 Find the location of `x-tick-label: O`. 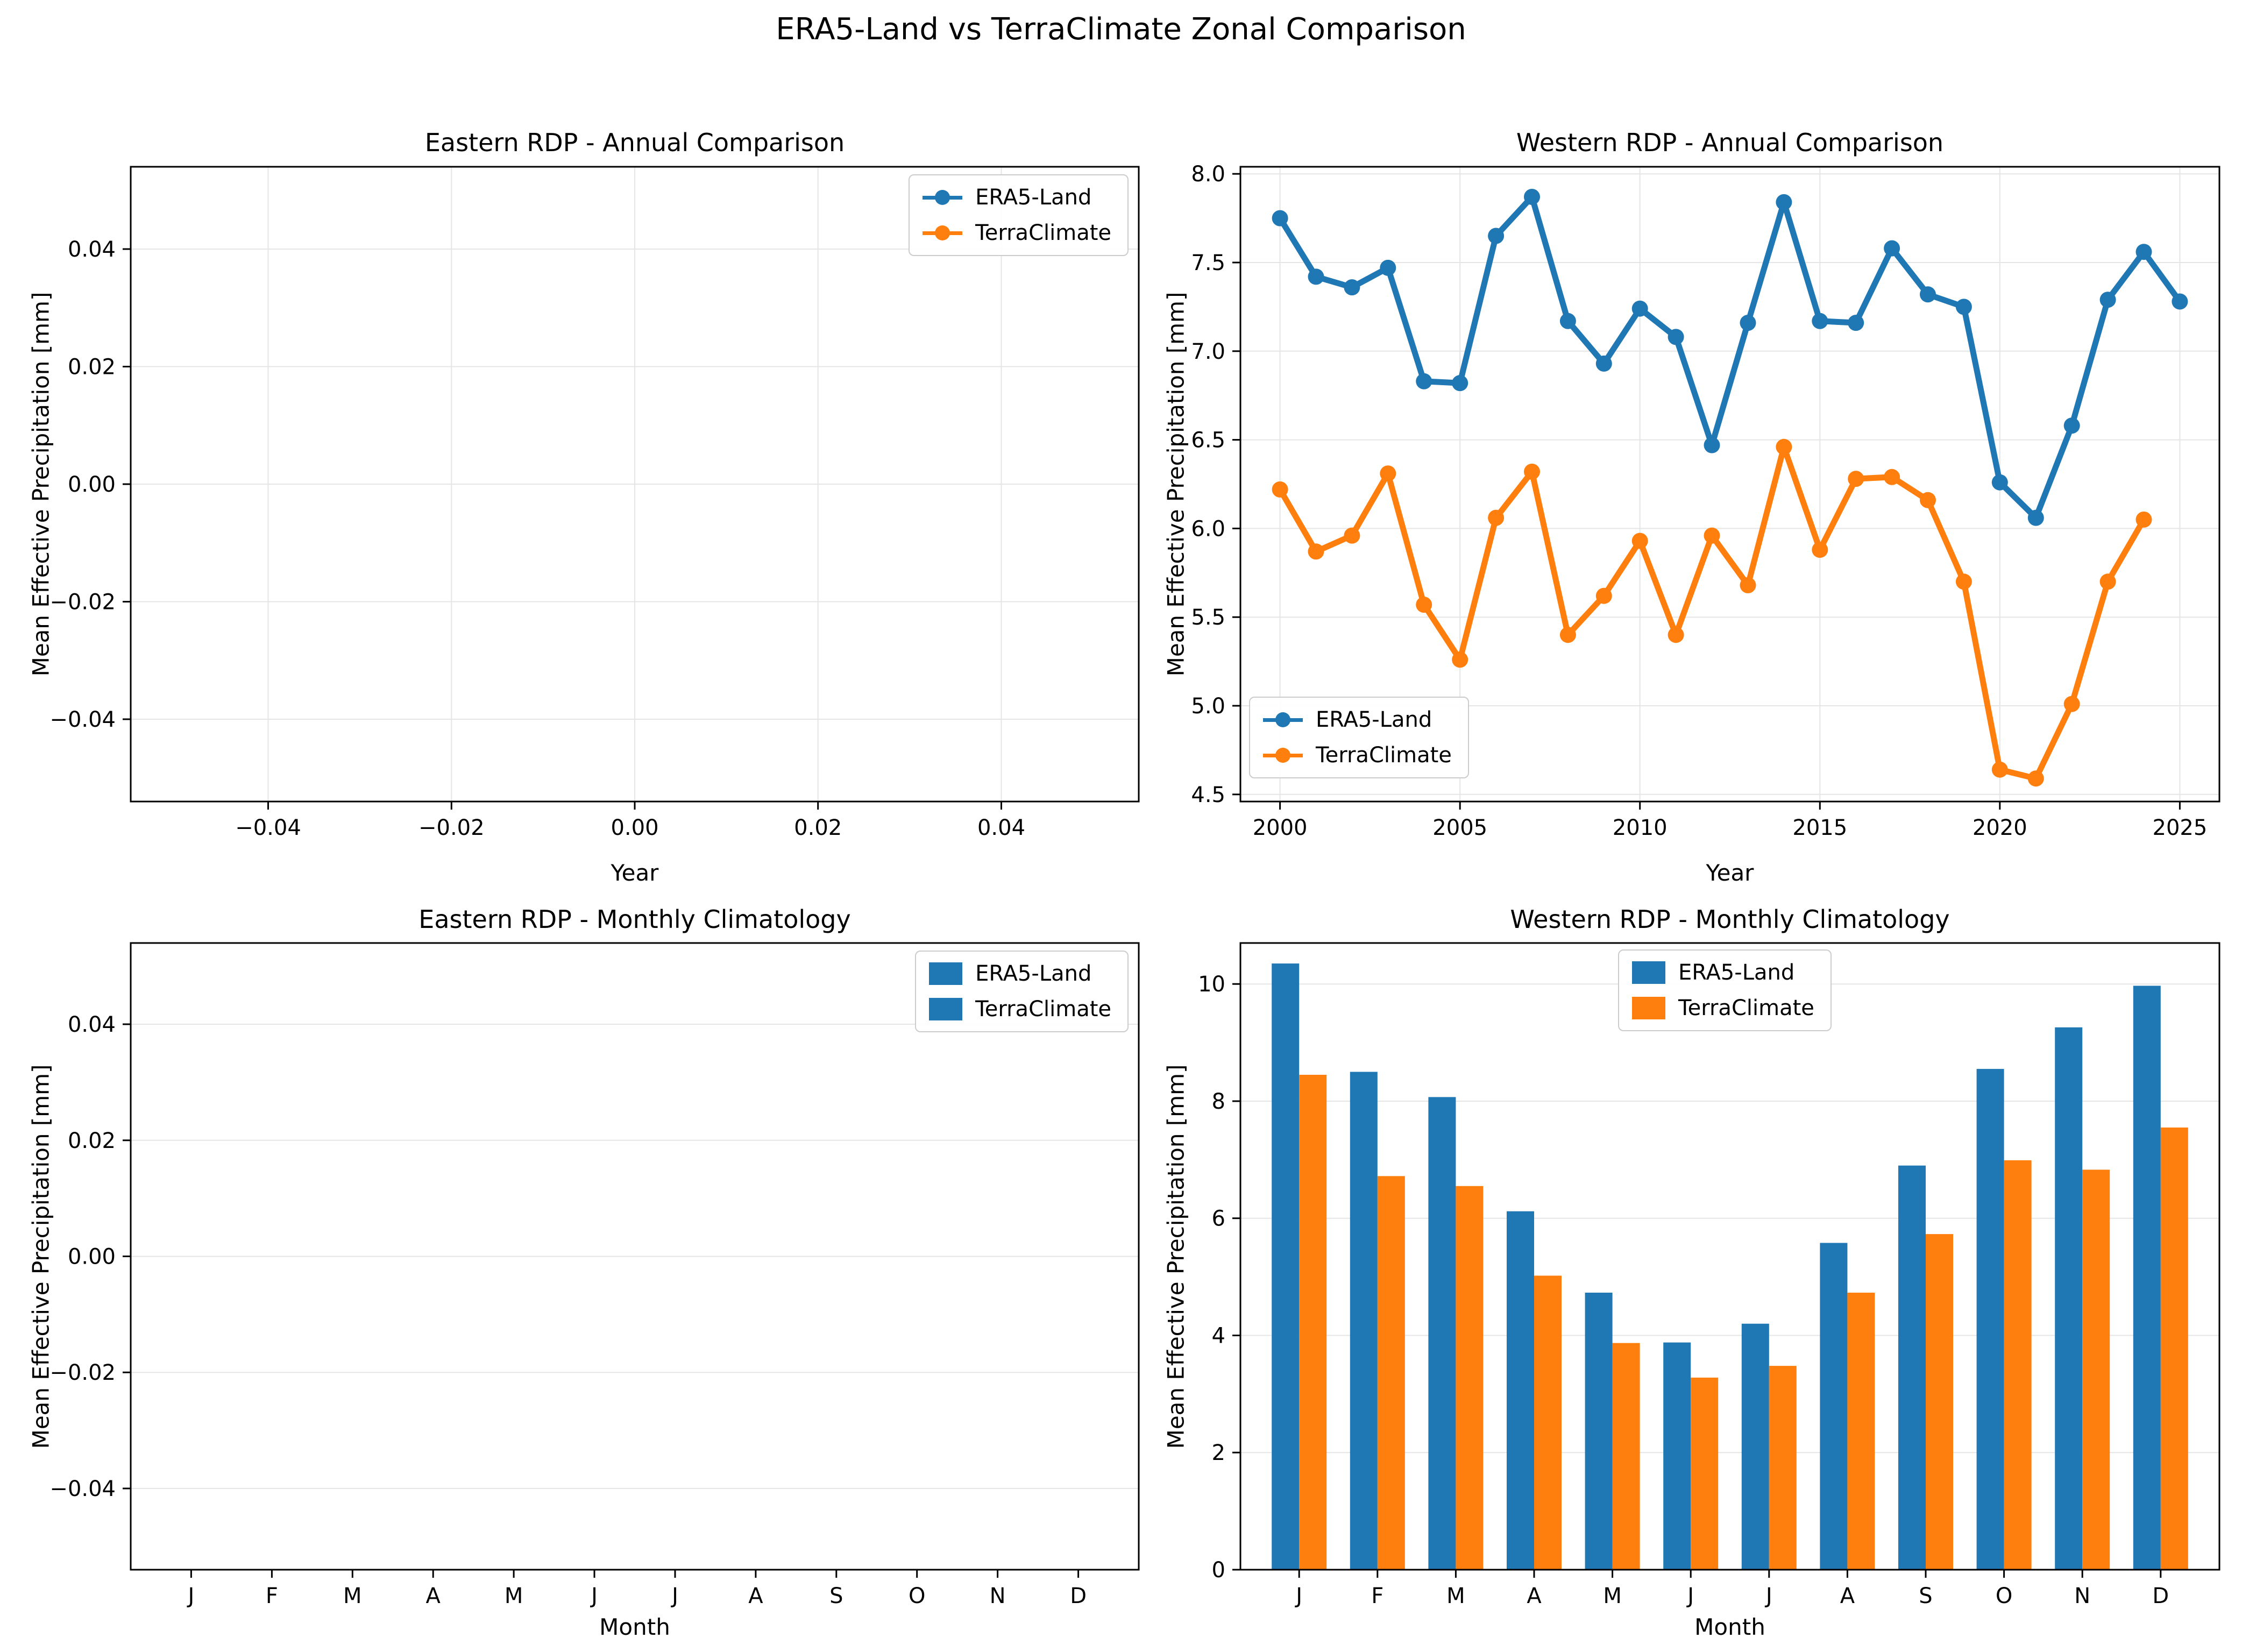

x-tick-label: O is located at coordinates (2004, 1596).